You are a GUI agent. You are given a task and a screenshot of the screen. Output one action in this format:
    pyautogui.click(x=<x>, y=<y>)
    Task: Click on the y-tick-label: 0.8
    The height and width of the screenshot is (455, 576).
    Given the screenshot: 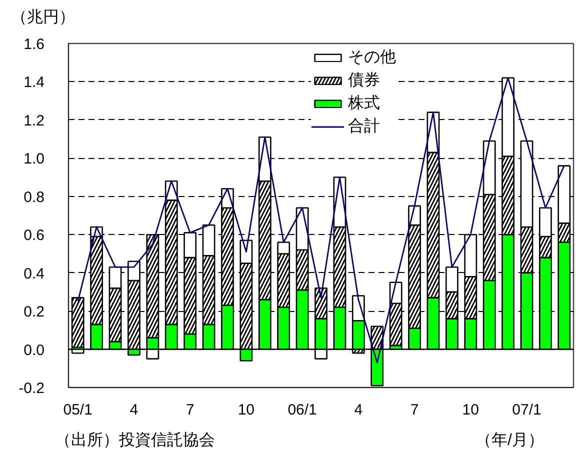 What is the action you would take?
    pyautogui.click(x=34, y=197)
    